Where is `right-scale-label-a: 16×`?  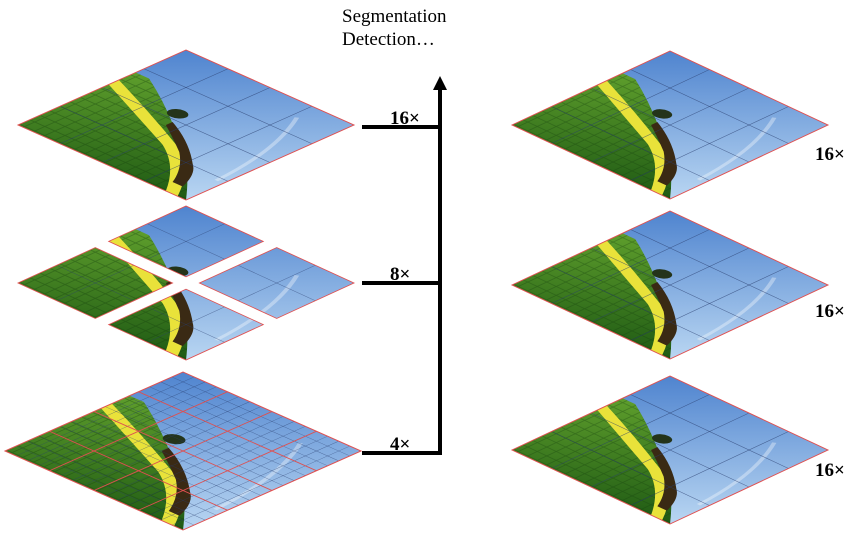 right-scale-label-a: 16× is located at coordinates (830, 154).